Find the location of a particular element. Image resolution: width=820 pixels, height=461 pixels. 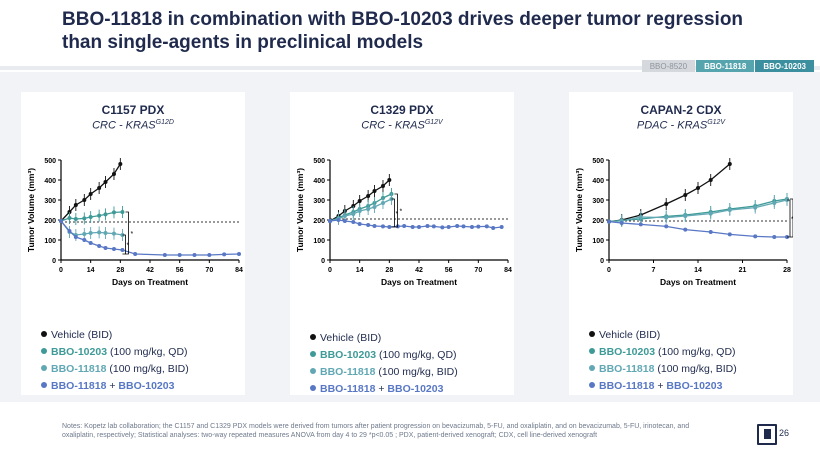

tab-bbo-8520: BBO-8520 is located at coordinates (668, 67).